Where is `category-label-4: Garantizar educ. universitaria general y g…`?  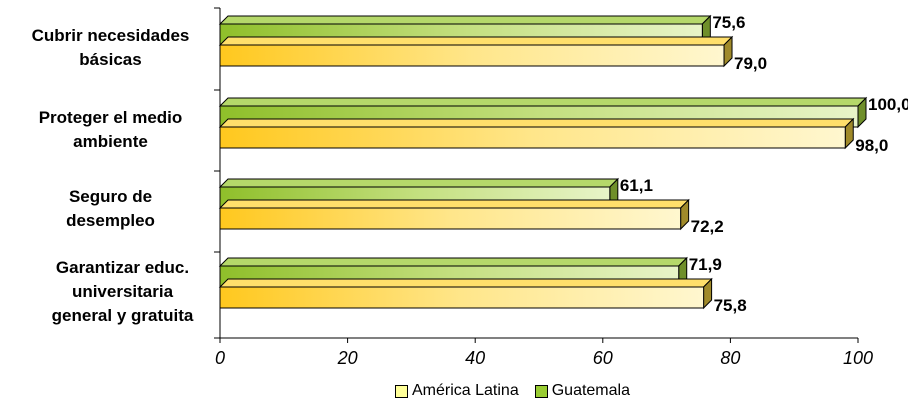 category-label-4: Garantizar educ. universitaria general y g… is located at coordinates (122, 292).